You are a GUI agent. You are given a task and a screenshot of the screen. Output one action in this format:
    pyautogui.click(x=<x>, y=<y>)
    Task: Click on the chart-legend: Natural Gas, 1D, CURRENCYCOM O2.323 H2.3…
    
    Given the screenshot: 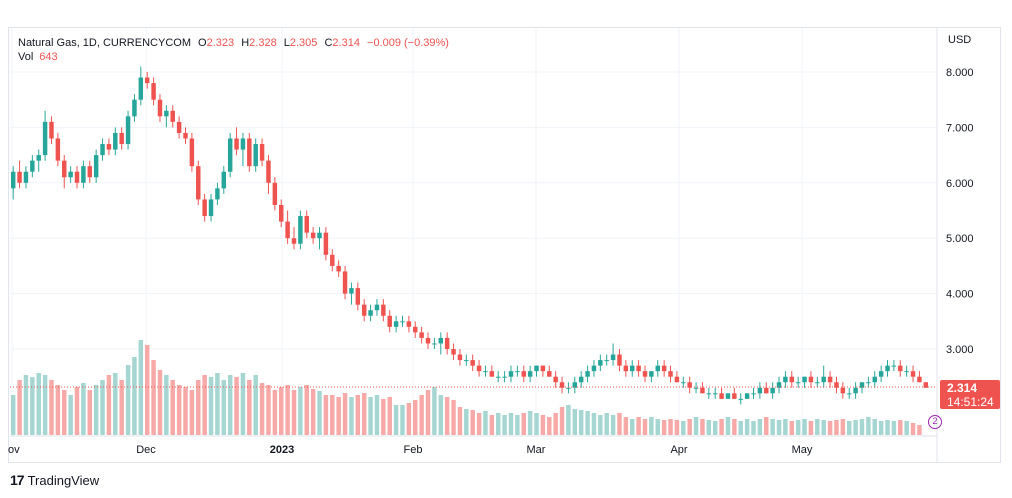 What is the action you would take?
    pyautogui.click(x=233, y=43)
    